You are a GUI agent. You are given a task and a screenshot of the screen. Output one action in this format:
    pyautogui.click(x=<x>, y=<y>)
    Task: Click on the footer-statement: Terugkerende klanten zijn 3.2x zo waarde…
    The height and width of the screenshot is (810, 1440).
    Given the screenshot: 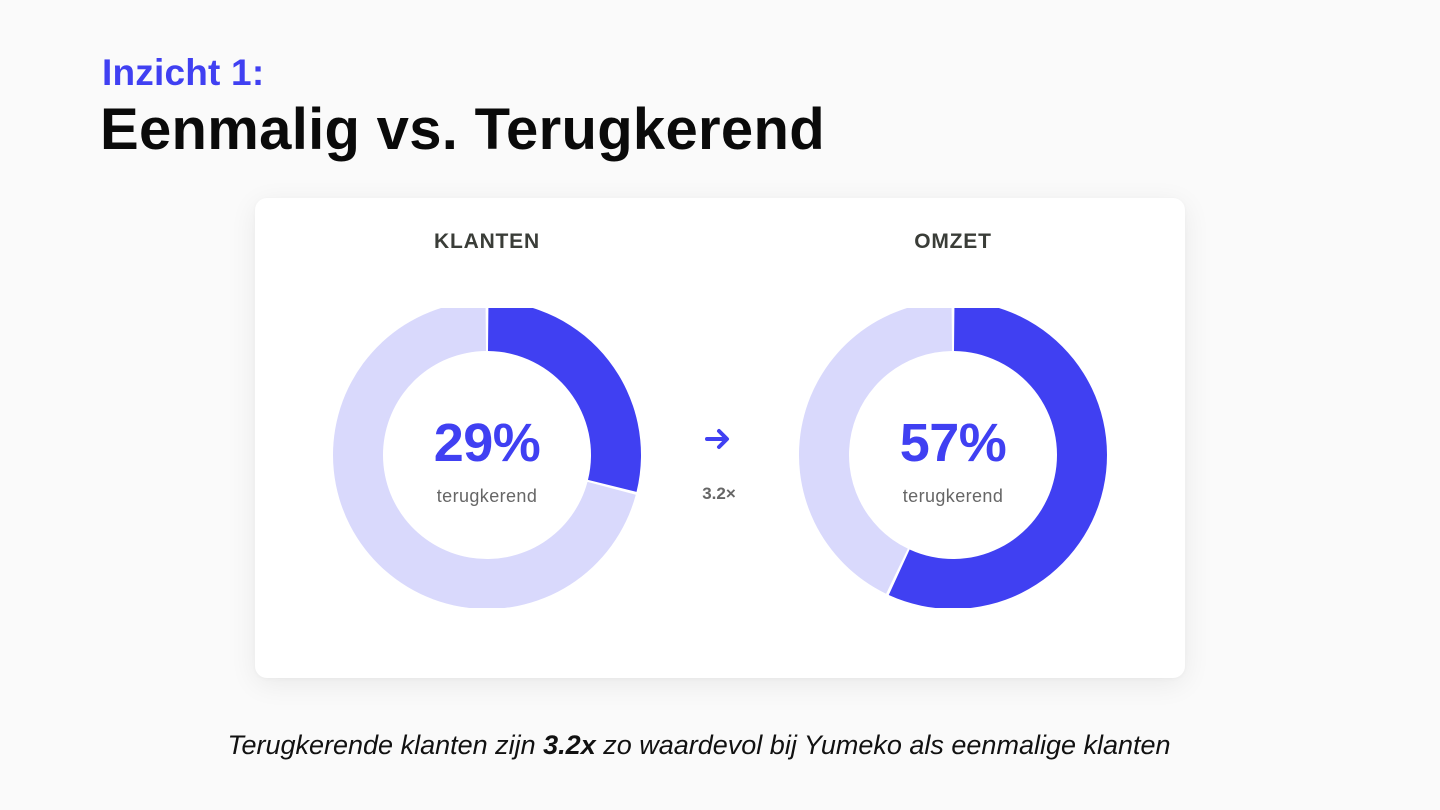 What is the action you would take?
    pyautogui.click(x=699, y=745)
    